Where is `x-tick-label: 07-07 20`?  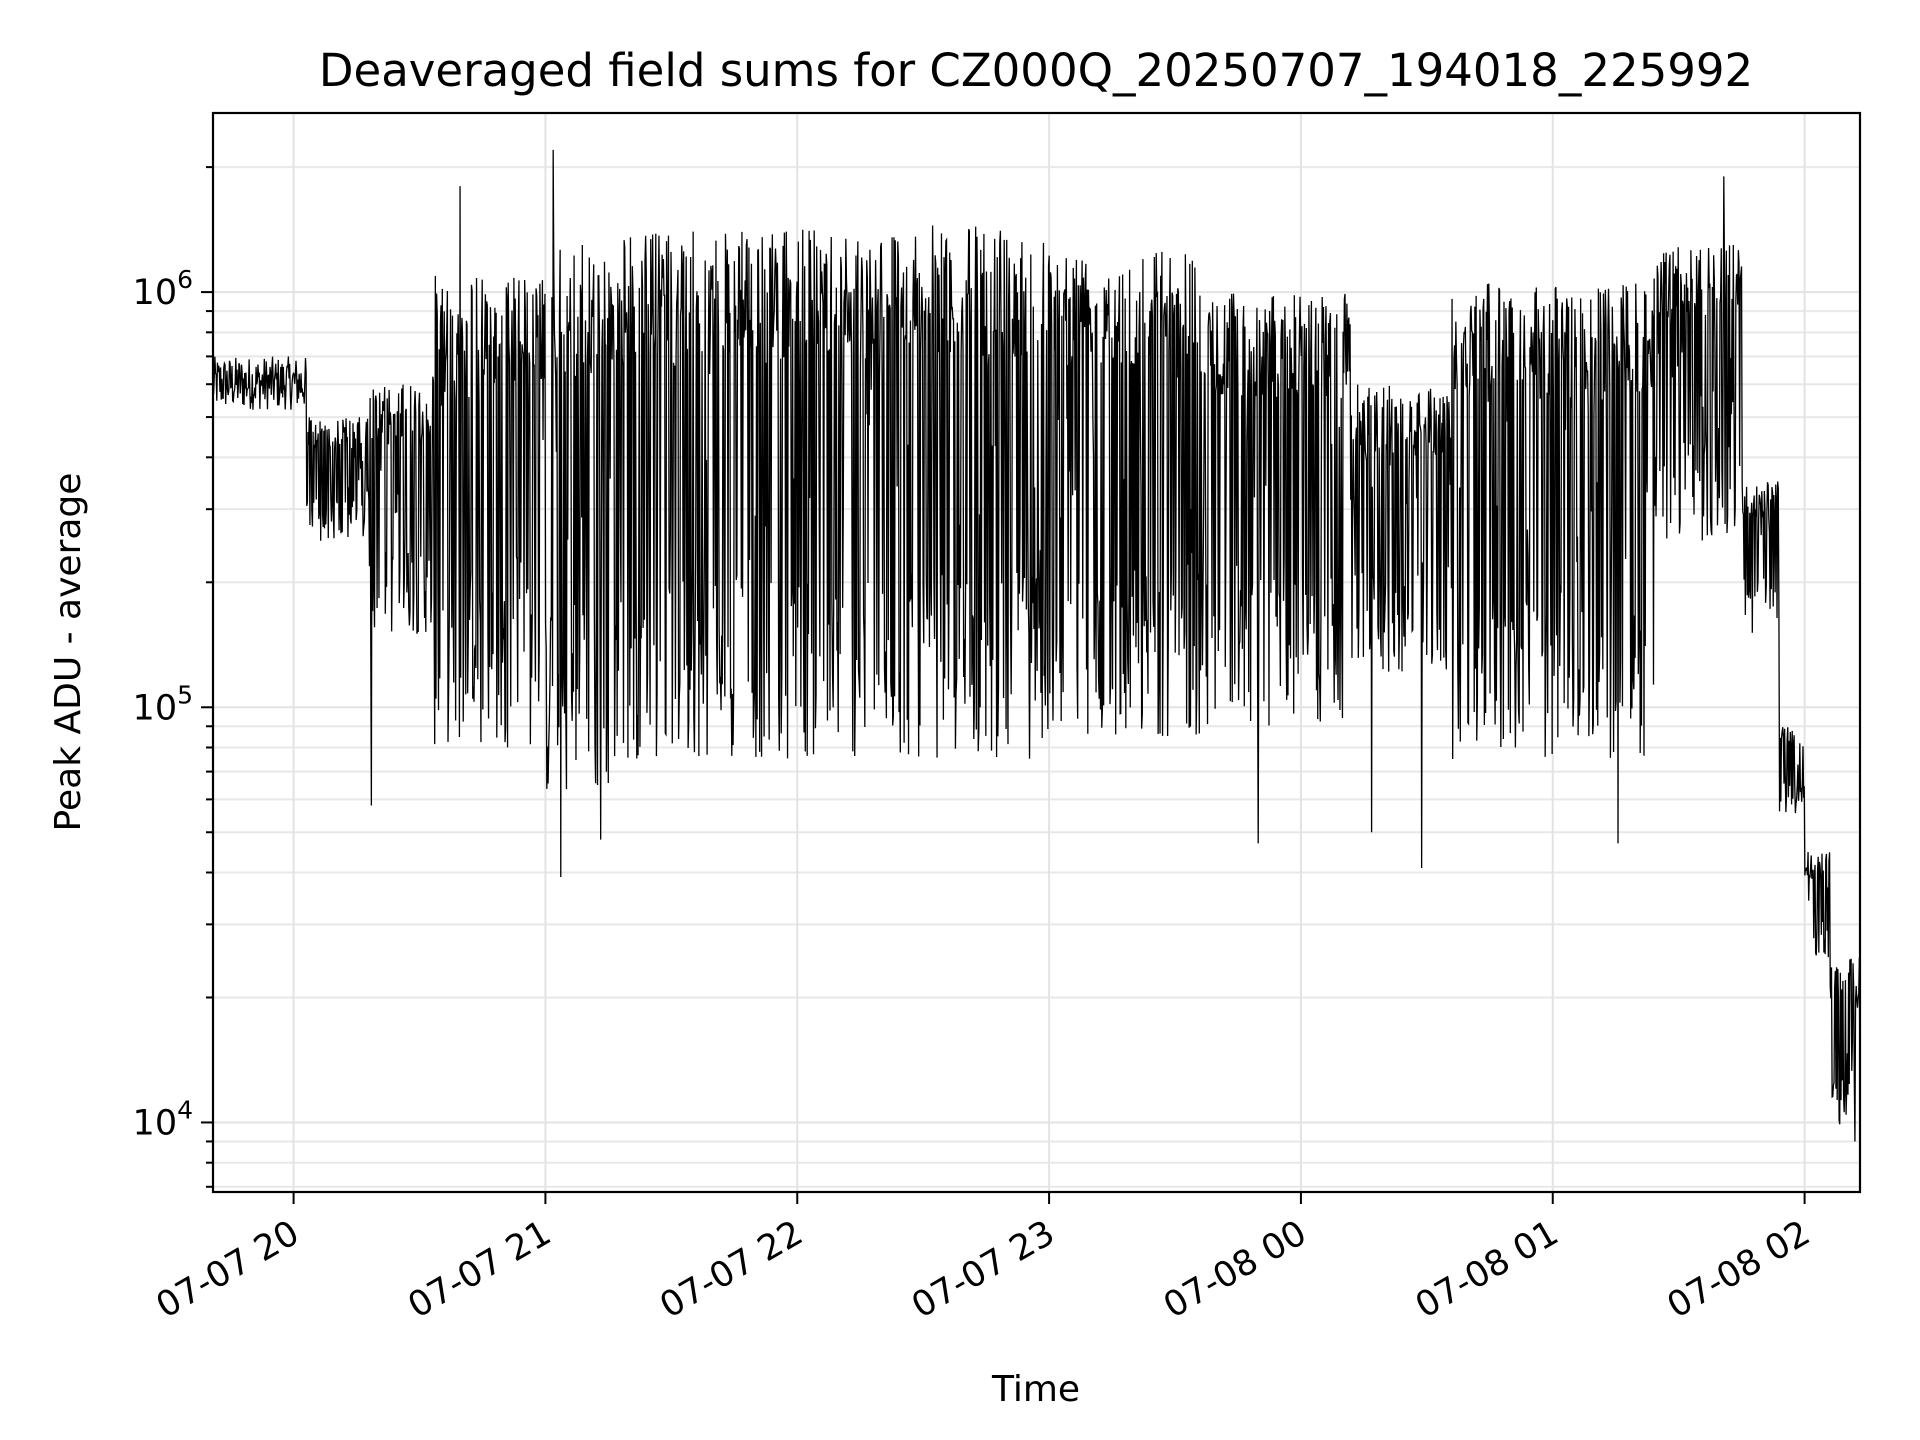
x-tick-label: 07-07 20 is located at coordinates (228, 1269).